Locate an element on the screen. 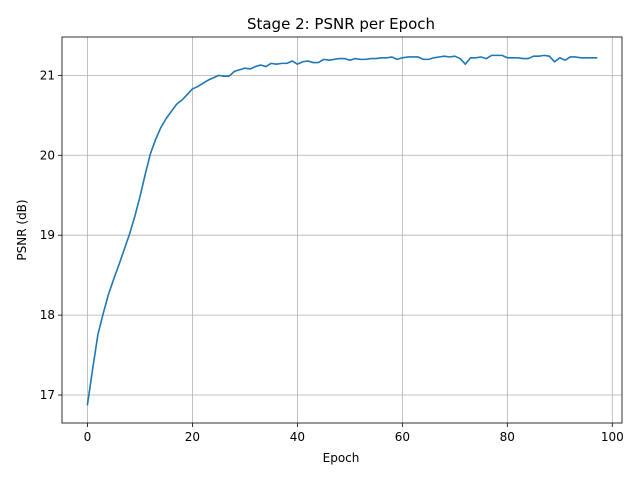 This screenshot has width=640, height=480. x-tick-label: 60 is located at coordinates (402, 437).